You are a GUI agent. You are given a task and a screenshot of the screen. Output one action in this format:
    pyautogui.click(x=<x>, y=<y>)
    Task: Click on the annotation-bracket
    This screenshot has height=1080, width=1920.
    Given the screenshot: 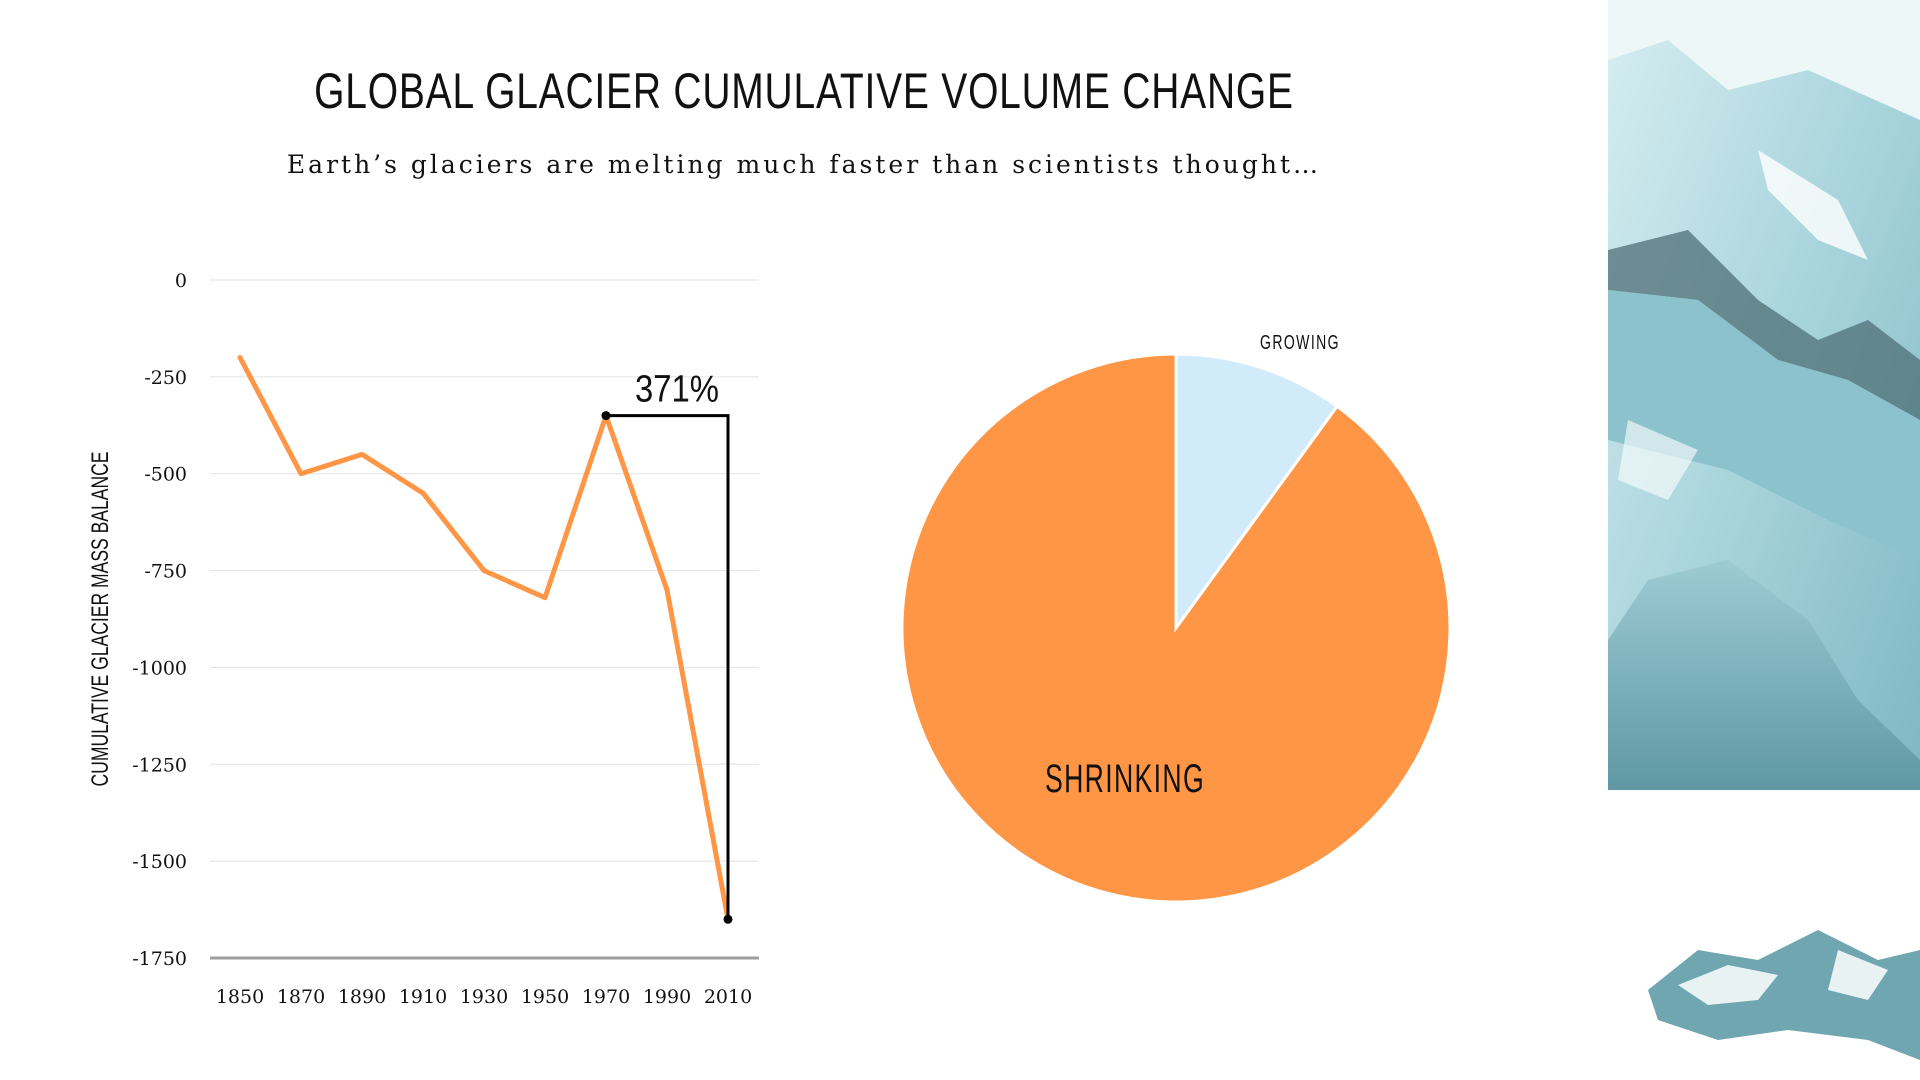 What is the action you would take?
    pyautogui.click(x=668, y=667)
    